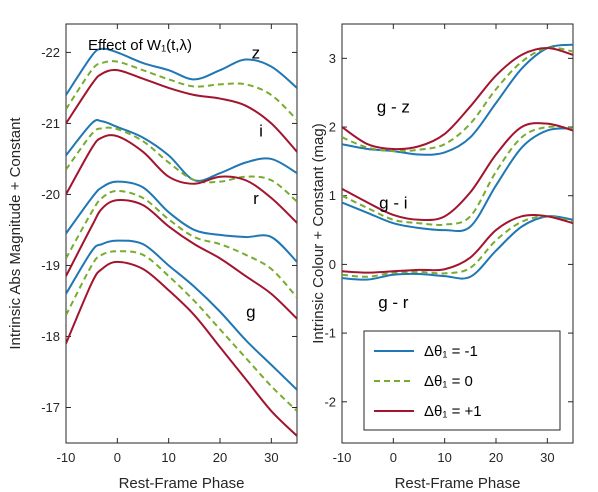 The height and width of the screenshot is (492, 598). I want to click on band-label: g, so click(250, 312).